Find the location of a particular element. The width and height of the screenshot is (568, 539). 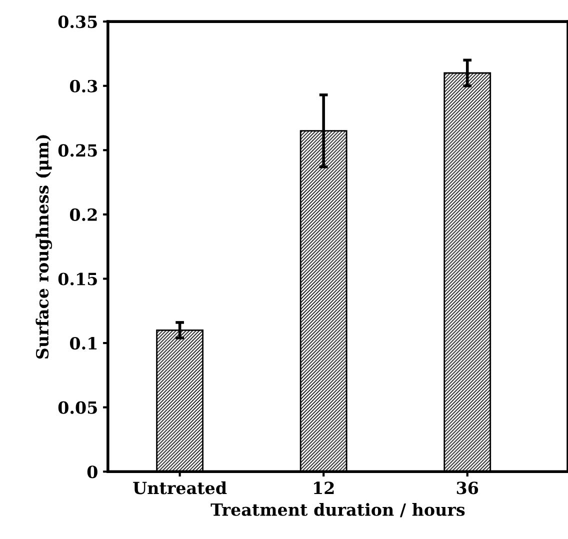

y-tick-label: 0.1 is located at coordinates (83, 343).